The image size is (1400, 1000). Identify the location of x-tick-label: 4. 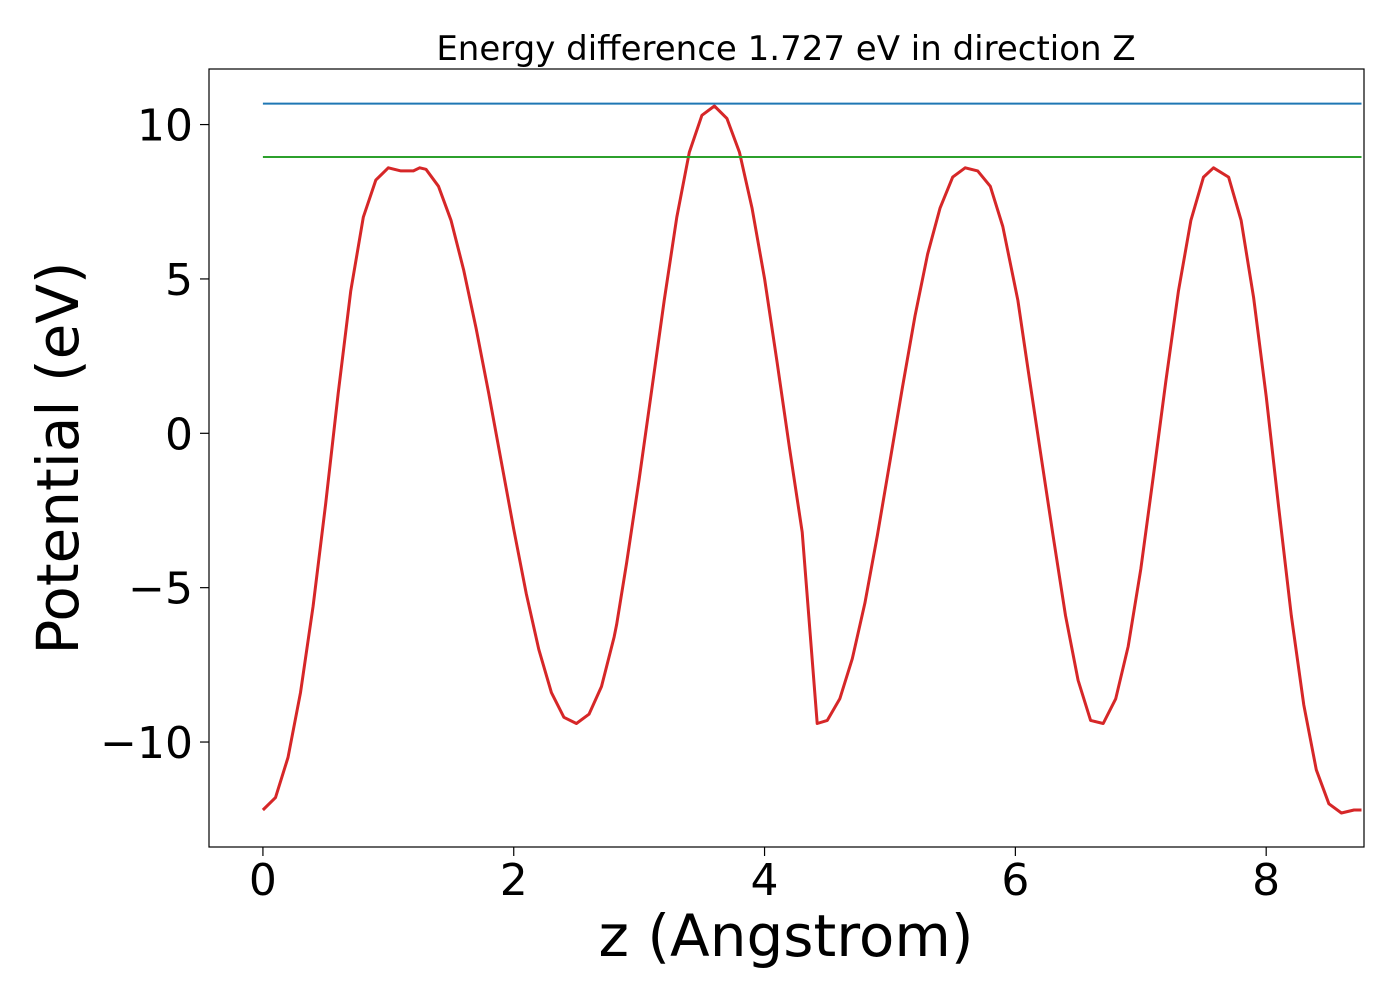
(765, 880).